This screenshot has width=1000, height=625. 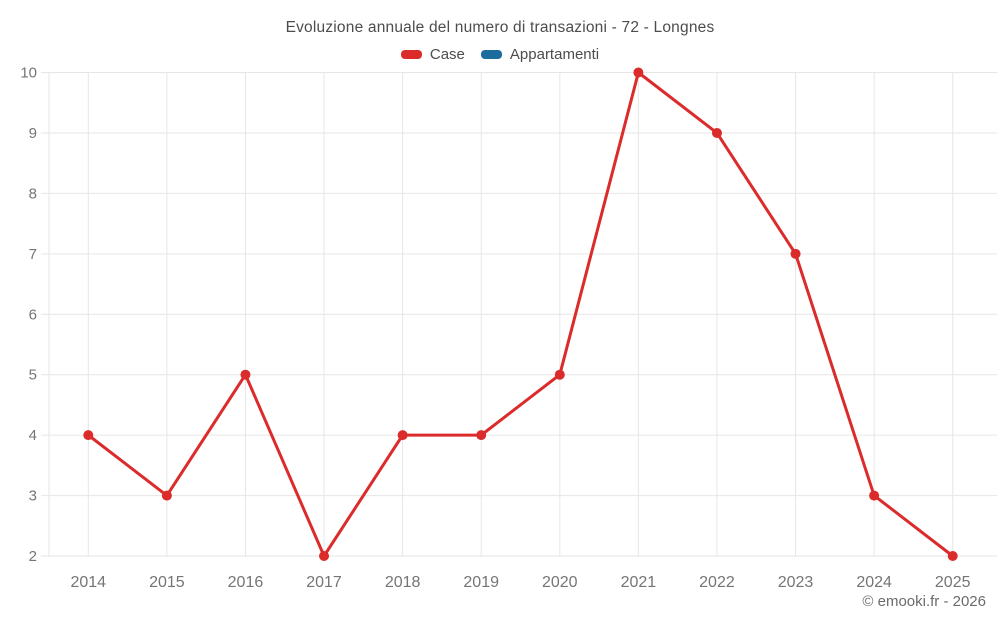 I want to click on data-point-case-2015, so click(x=166, y=495).